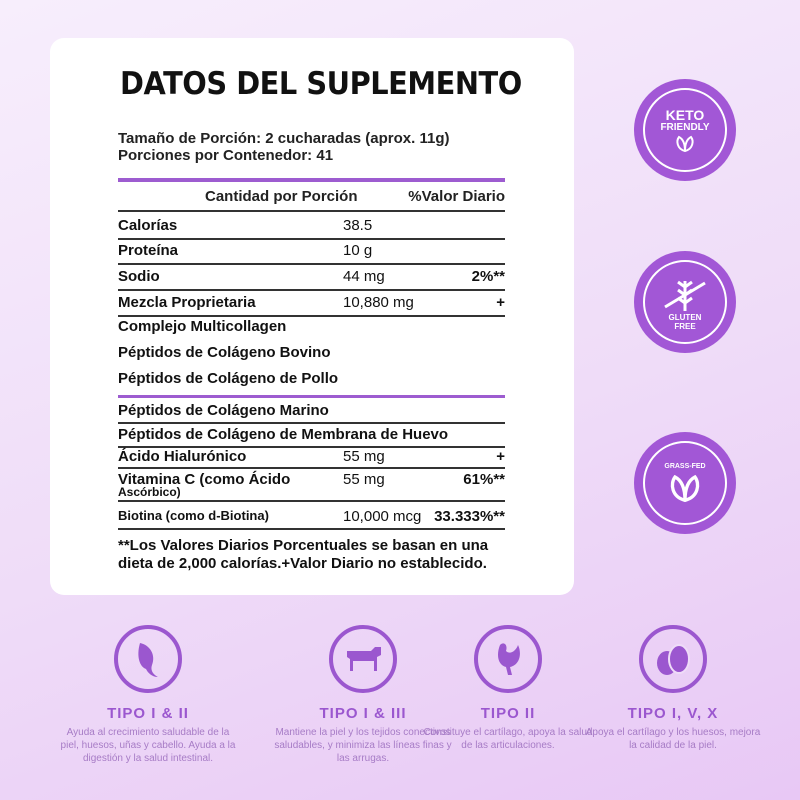  What do you see at coordinates (149, 492) in the screenshot?
I see `nutrient-name-cont: Ascórbico)` at bounding box center [149, 492].